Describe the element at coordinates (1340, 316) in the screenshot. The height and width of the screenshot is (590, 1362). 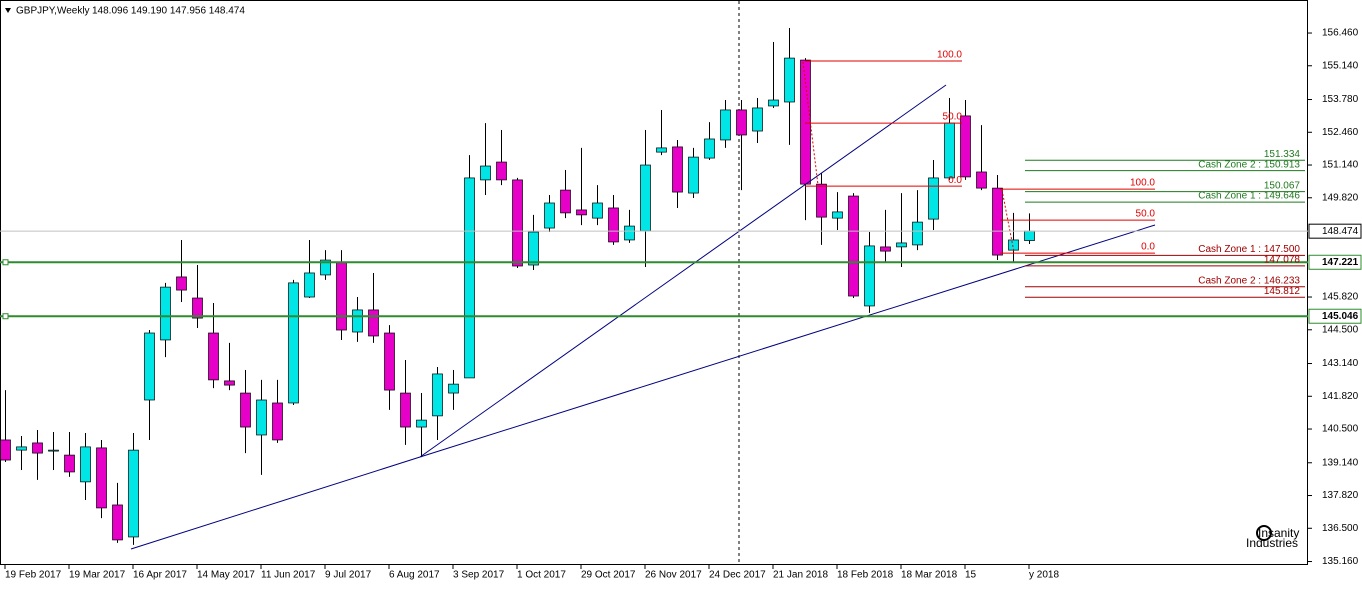
I see `price-box-label: 145.046` at that location.